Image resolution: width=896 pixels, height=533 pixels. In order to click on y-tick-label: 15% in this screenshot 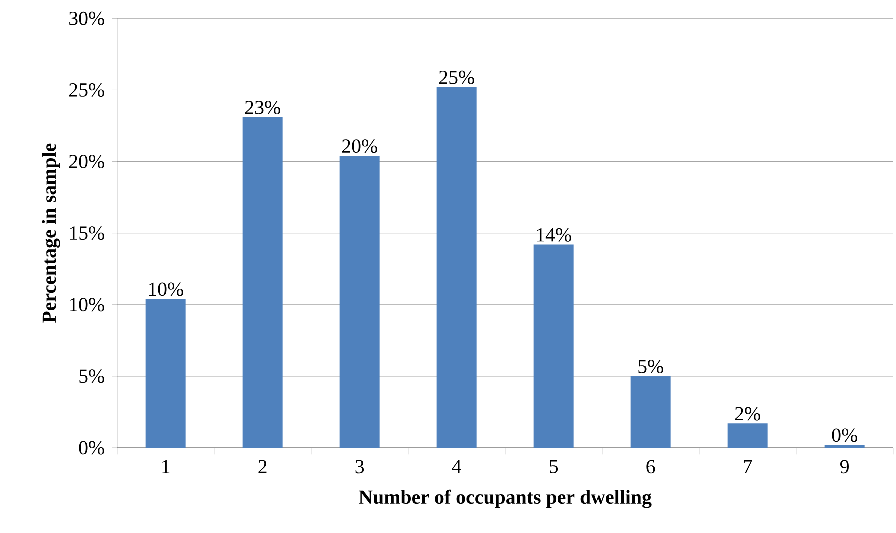, I will do `click(87, 233)`.